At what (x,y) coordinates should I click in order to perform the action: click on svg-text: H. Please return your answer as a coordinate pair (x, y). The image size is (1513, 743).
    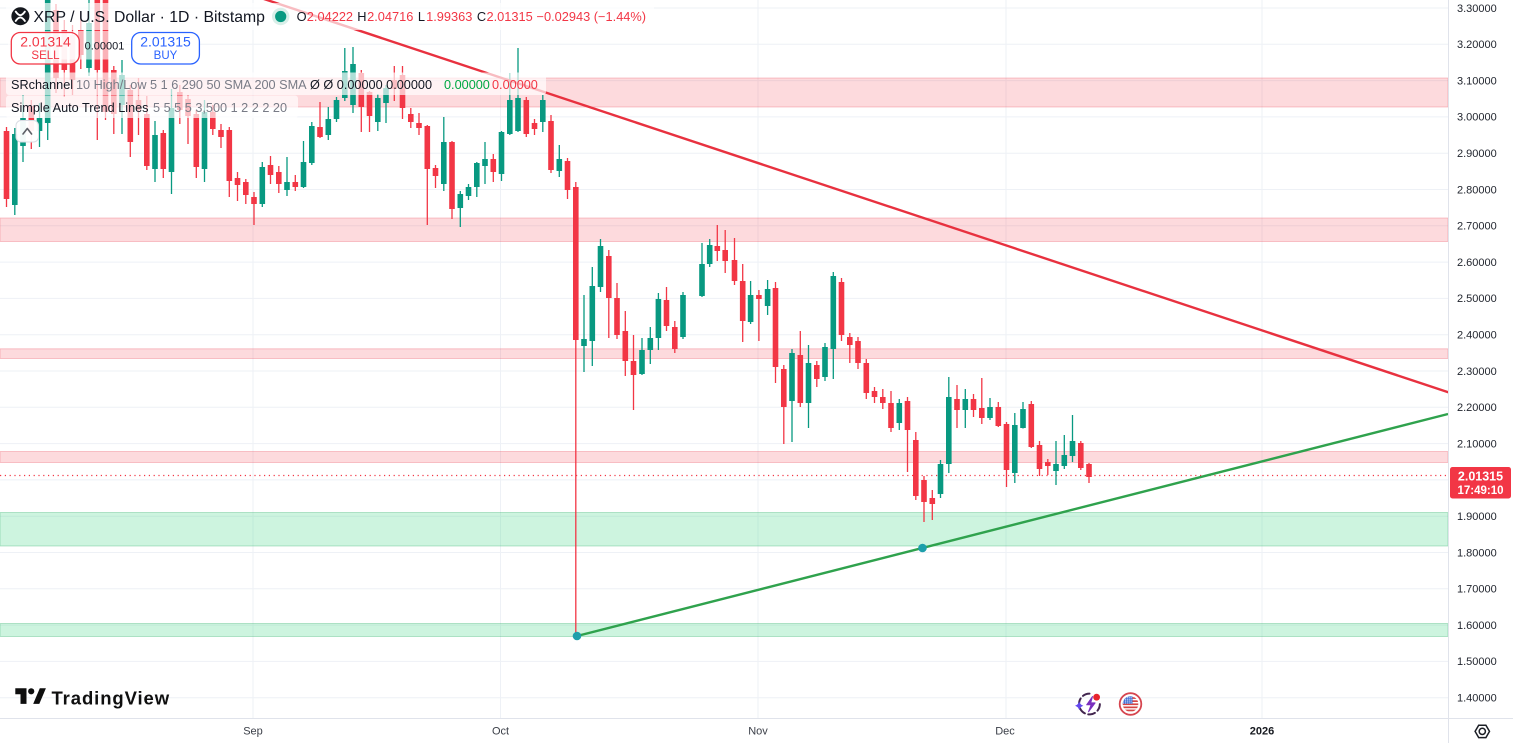
    Looking at the image, I should click on (361, 16).